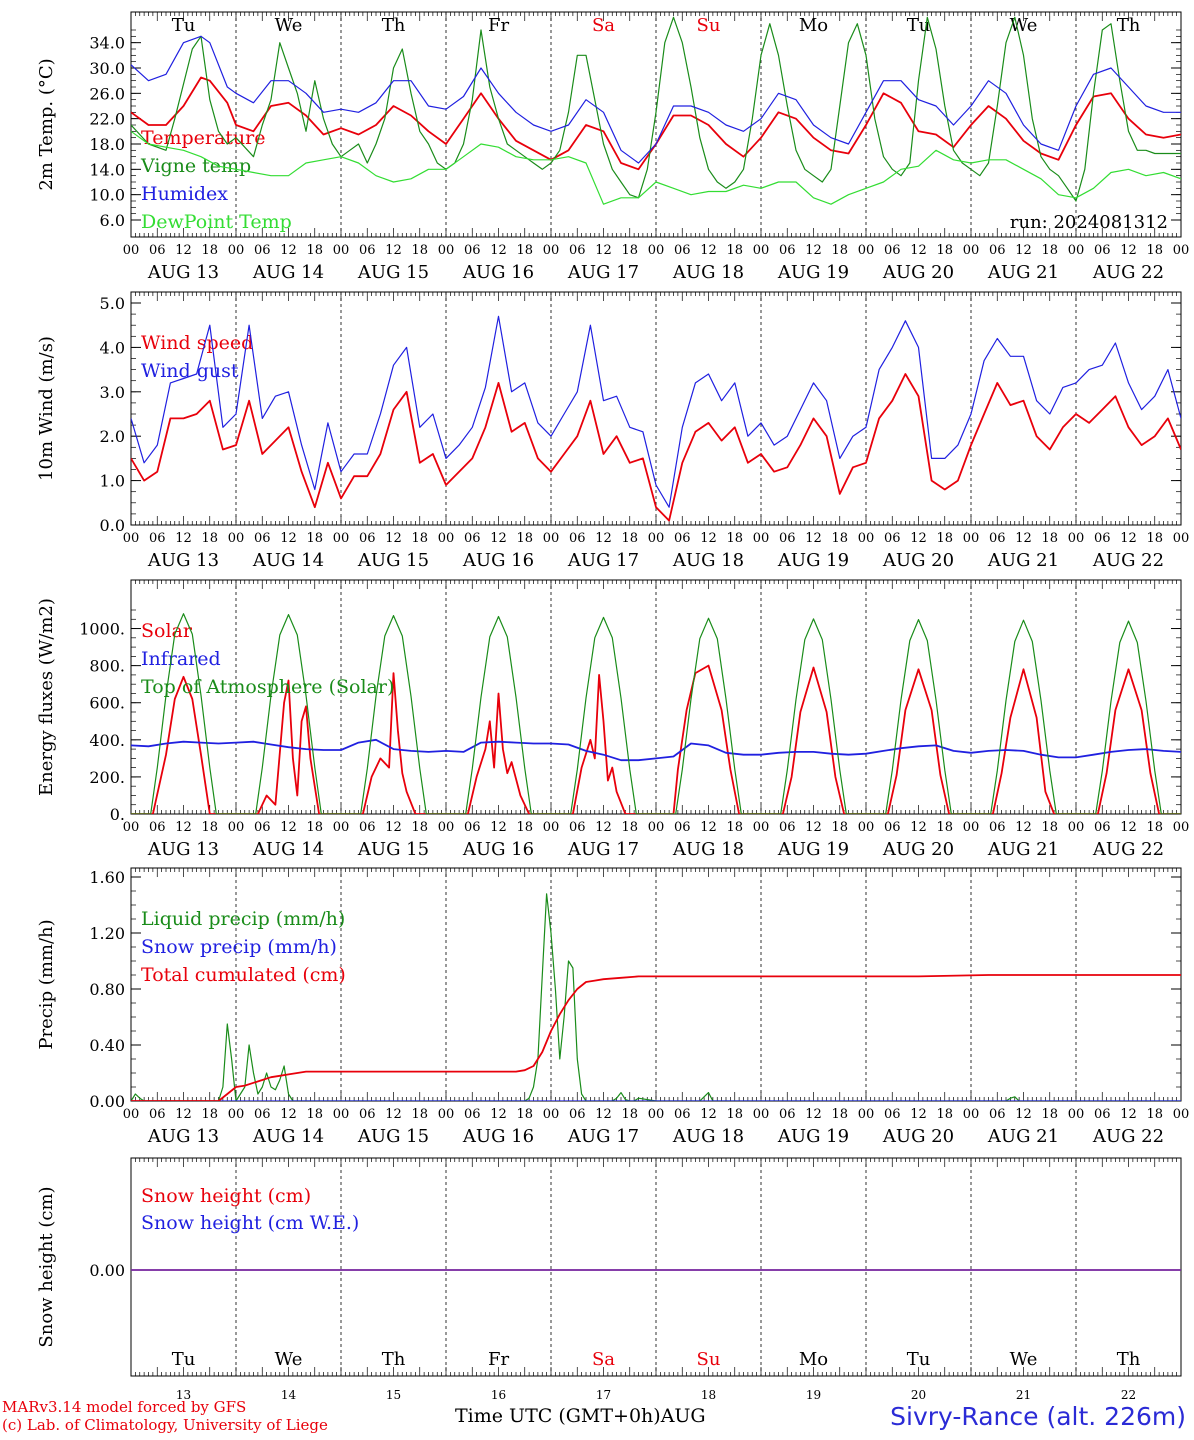  Describe the element at coordinates (184, 25) in the screenshot. I see `weekday-label: Tu` at that location.